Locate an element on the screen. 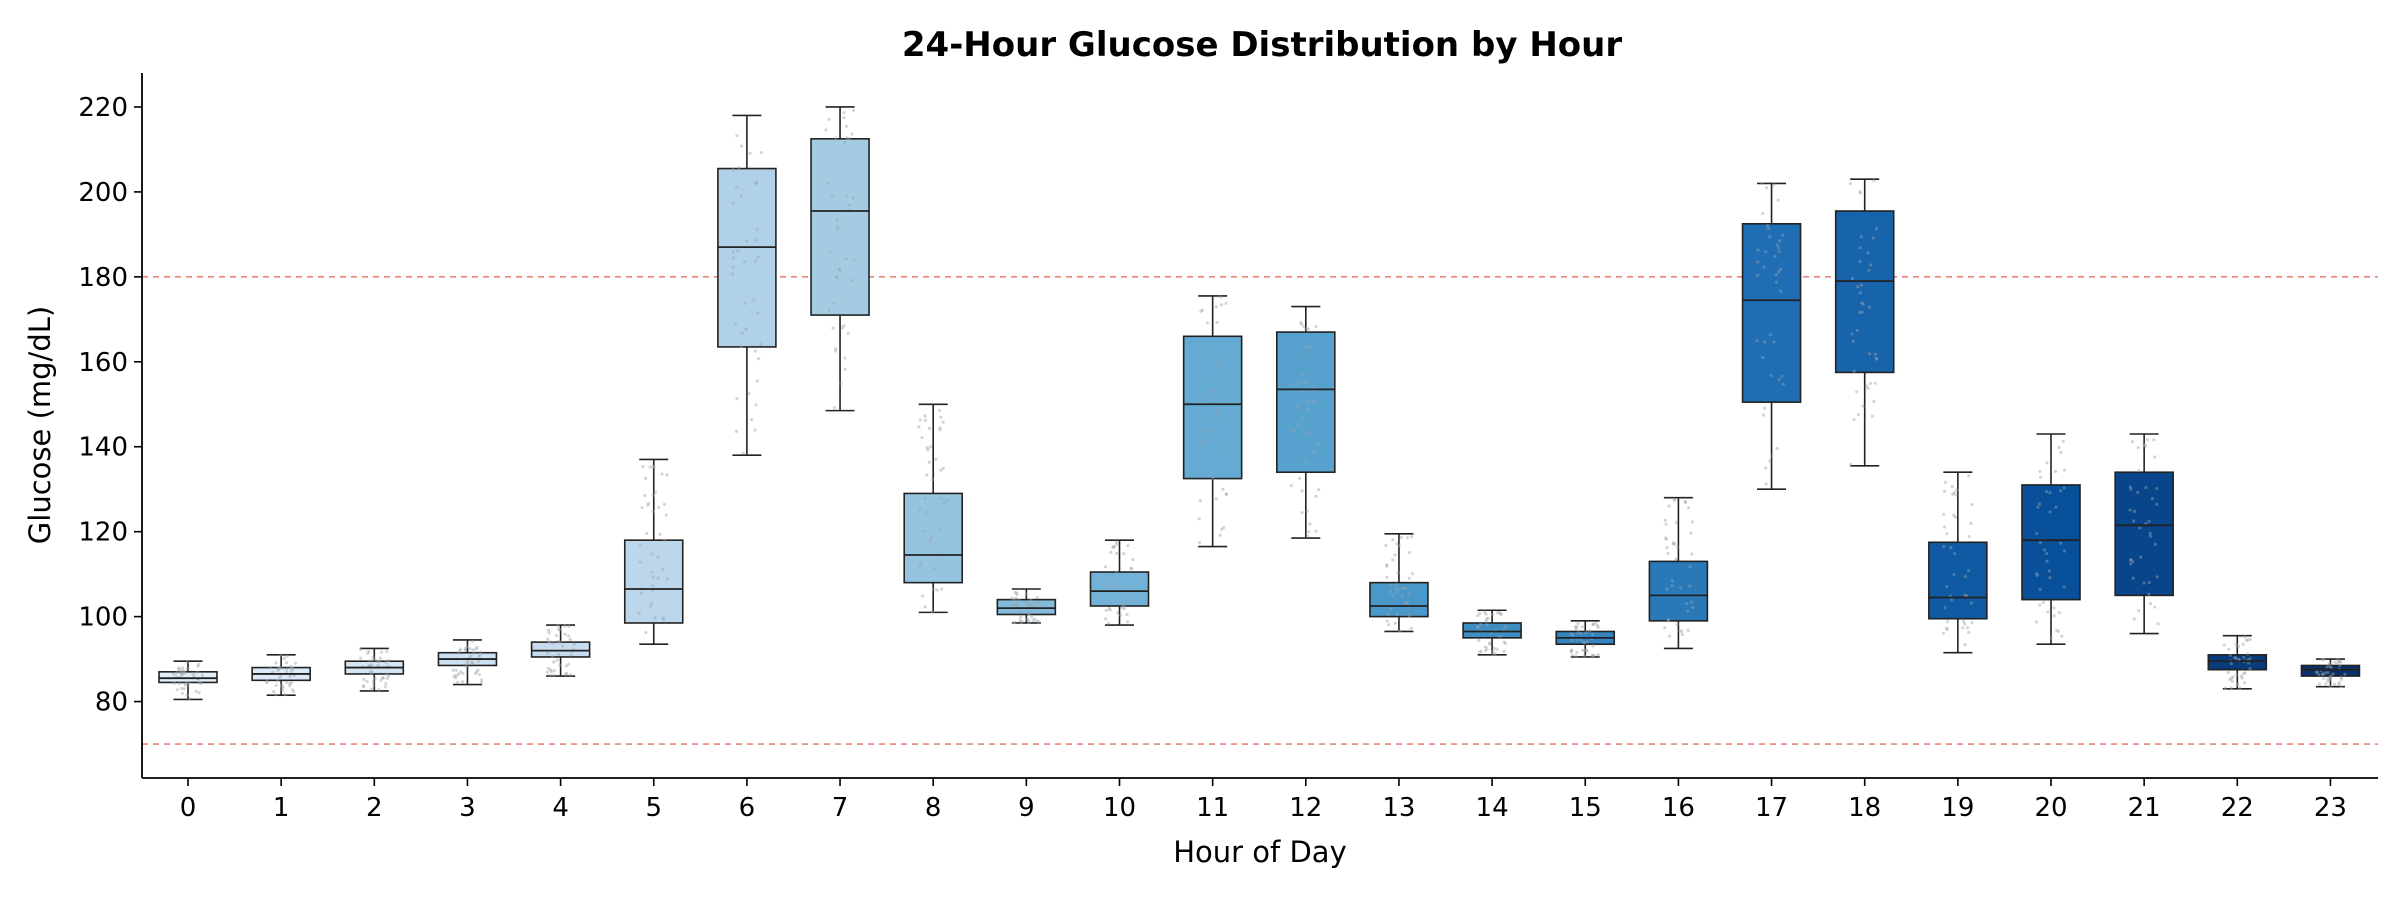 The height and width of the screenshot is (904, 2400). y-tick-label: 200 is located at coordinates (103, 193).